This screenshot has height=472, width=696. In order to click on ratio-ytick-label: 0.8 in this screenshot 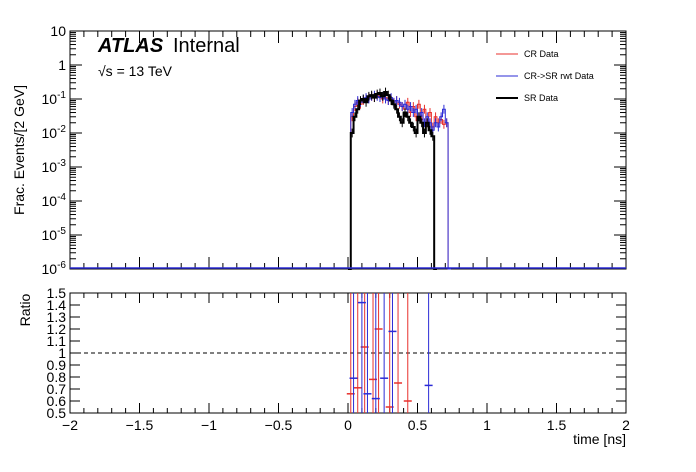, I will do `click(57, 377)`.